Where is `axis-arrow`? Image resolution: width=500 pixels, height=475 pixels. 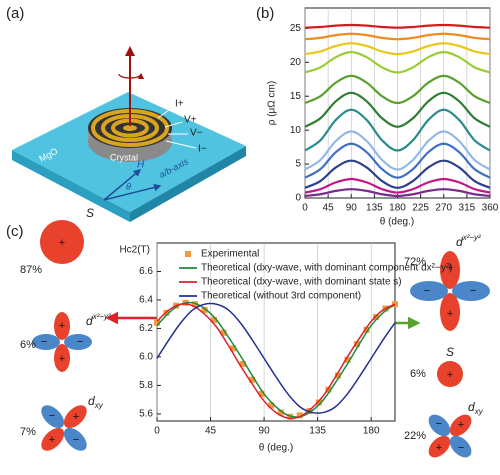 axis-arrow is located at coordinates (132, 192).